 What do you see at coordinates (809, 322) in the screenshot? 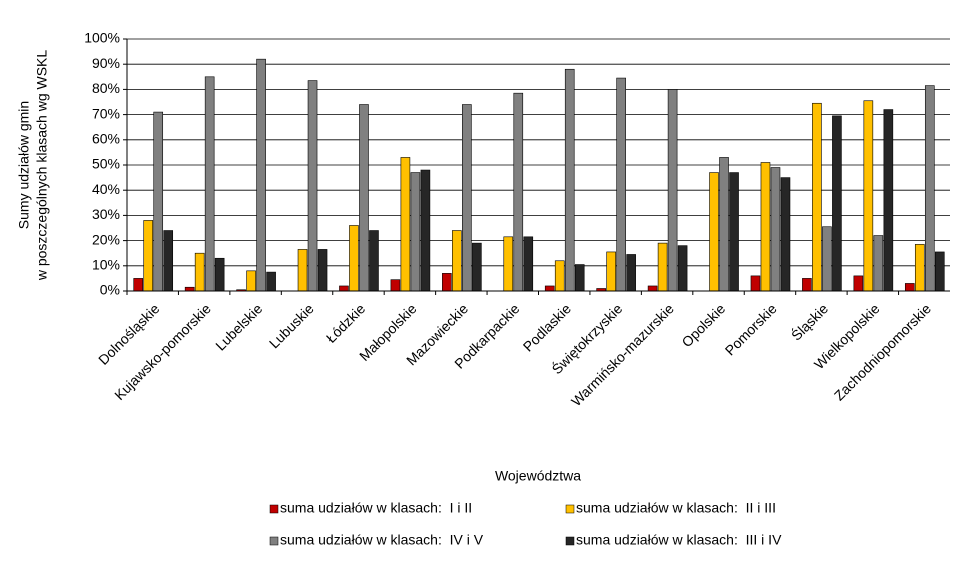
I see `x-tick-label: Śląskie` at bounding box center [809, 322].